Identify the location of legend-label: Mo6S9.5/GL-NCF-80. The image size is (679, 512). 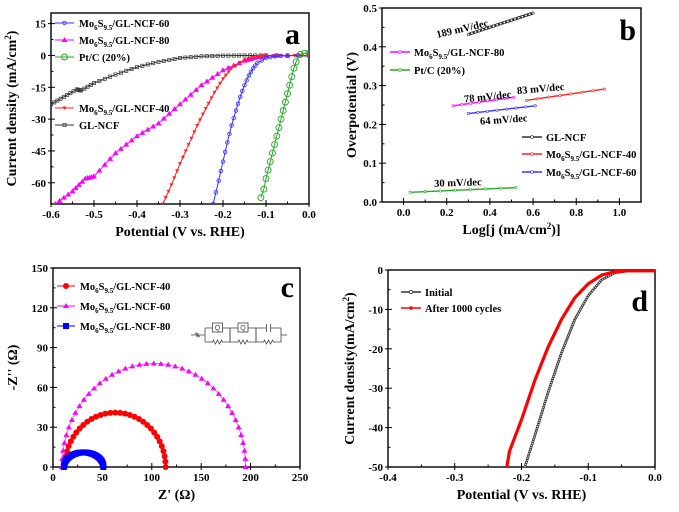
(125, 328).